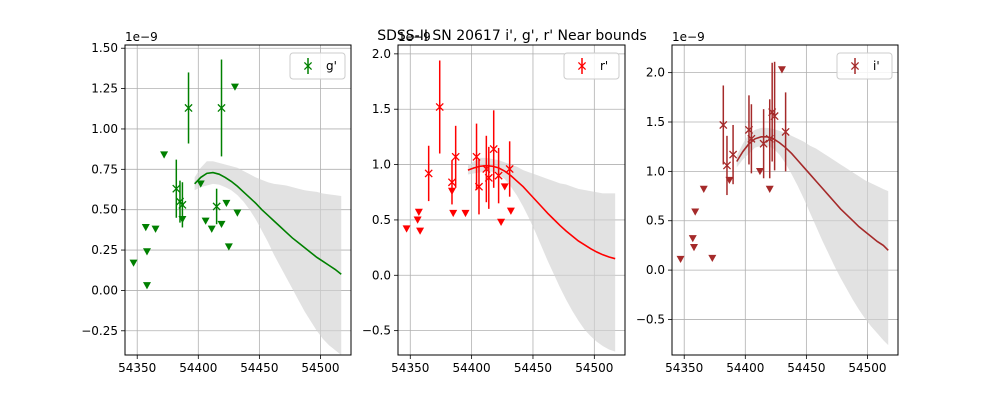 The height and width of the screenshot is (400, 1000). I want to click on y-tick-label: 1.25, so click(104, 89).